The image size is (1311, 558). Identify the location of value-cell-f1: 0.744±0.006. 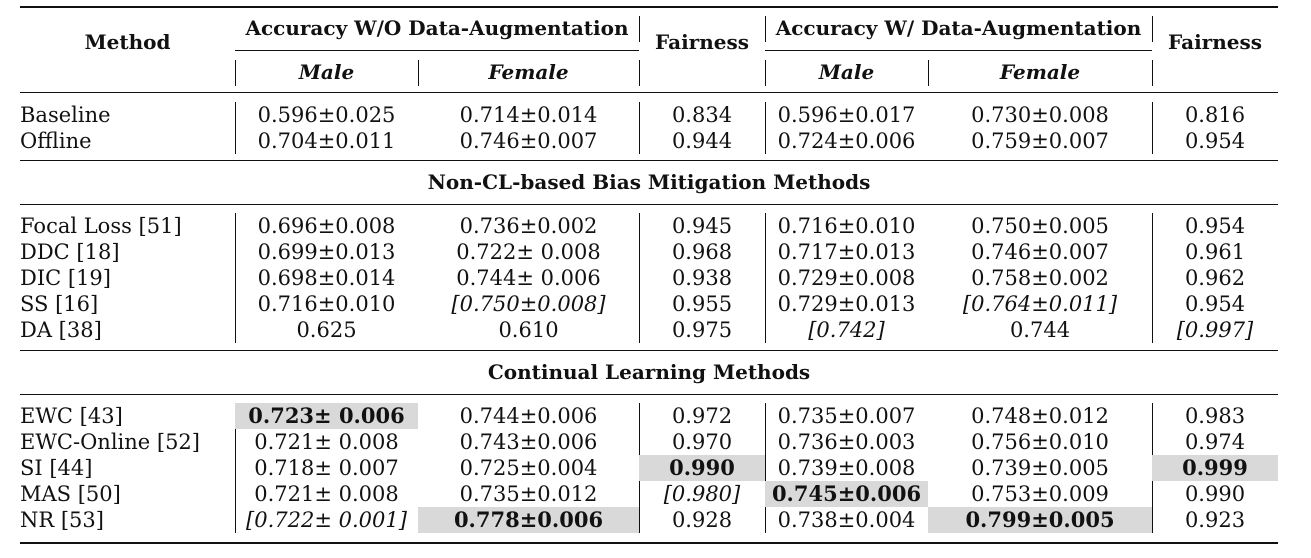
(528, 416).